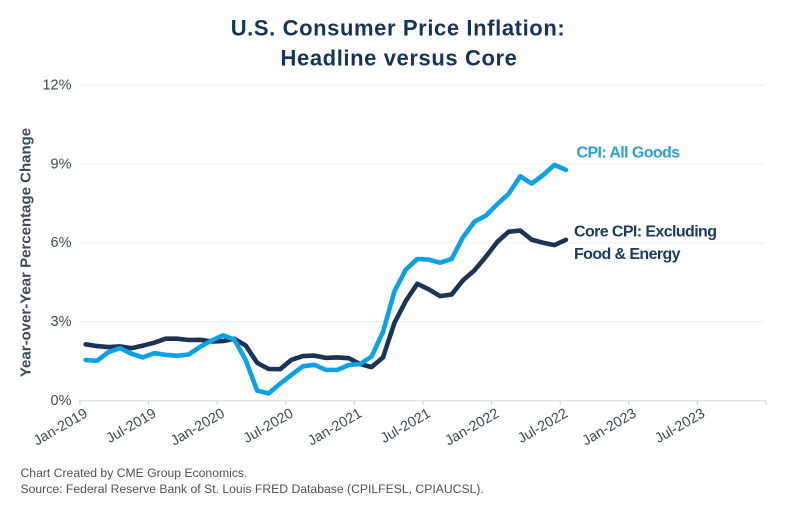 The width and height of the screenshot is (800, 511). What do you see at coordinates (61, 401) in the screenshot?
I see `svg-text: 0%` at bounding box center [61, 401].